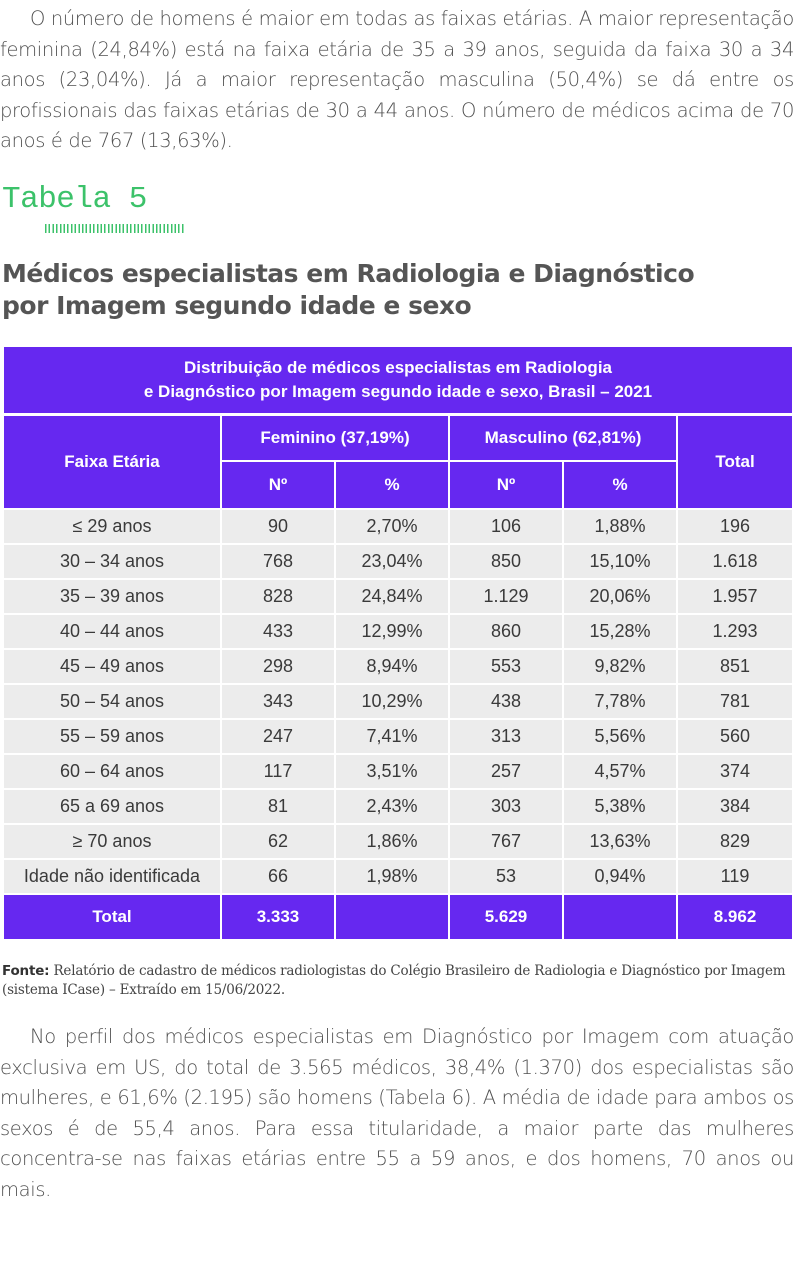 This screenshot has width=794, height=1269. Describe the element at coordinates (398, 771) in the screenshot. I see `table-row: 60 – 64 anos 117 3,51% 257 4,57% 374` at that location.